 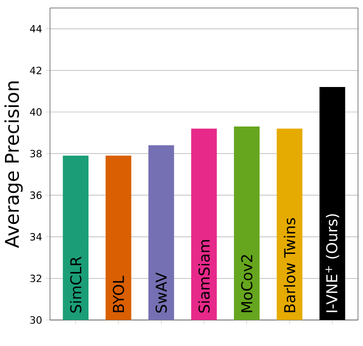 I want to click on y-tick-label: 38, so click(x=36, y=154).